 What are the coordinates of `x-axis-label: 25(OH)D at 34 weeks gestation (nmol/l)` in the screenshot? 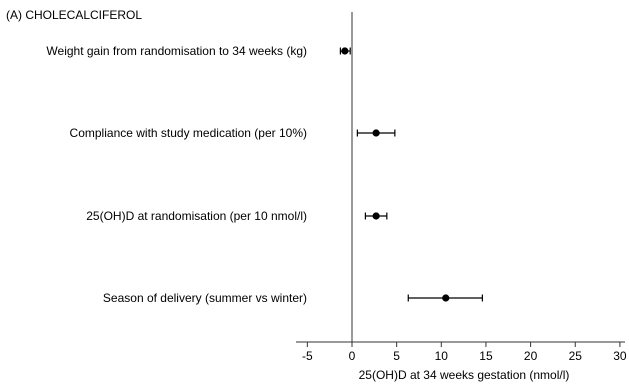 It's located at (464, 375).